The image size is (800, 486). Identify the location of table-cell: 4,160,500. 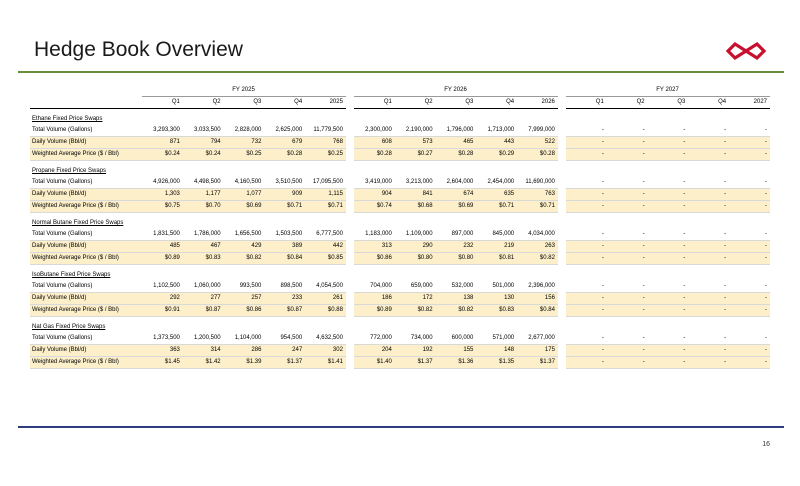
(244, 183).